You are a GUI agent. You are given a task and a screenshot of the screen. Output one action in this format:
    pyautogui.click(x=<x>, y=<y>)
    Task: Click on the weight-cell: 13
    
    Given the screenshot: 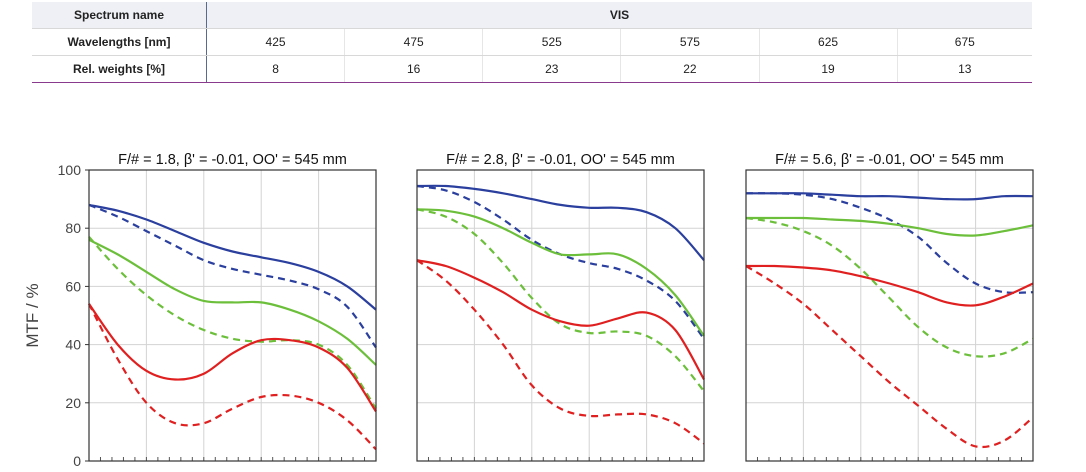 What is the action you would take?
    pyautogui.click(x=964, y=69)
    